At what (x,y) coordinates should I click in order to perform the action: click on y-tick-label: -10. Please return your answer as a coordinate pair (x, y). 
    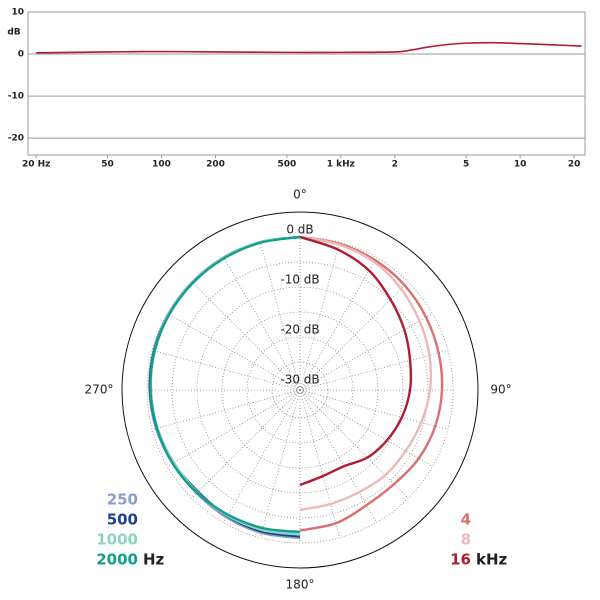
    Looking at the image, I should click on (16, 97).